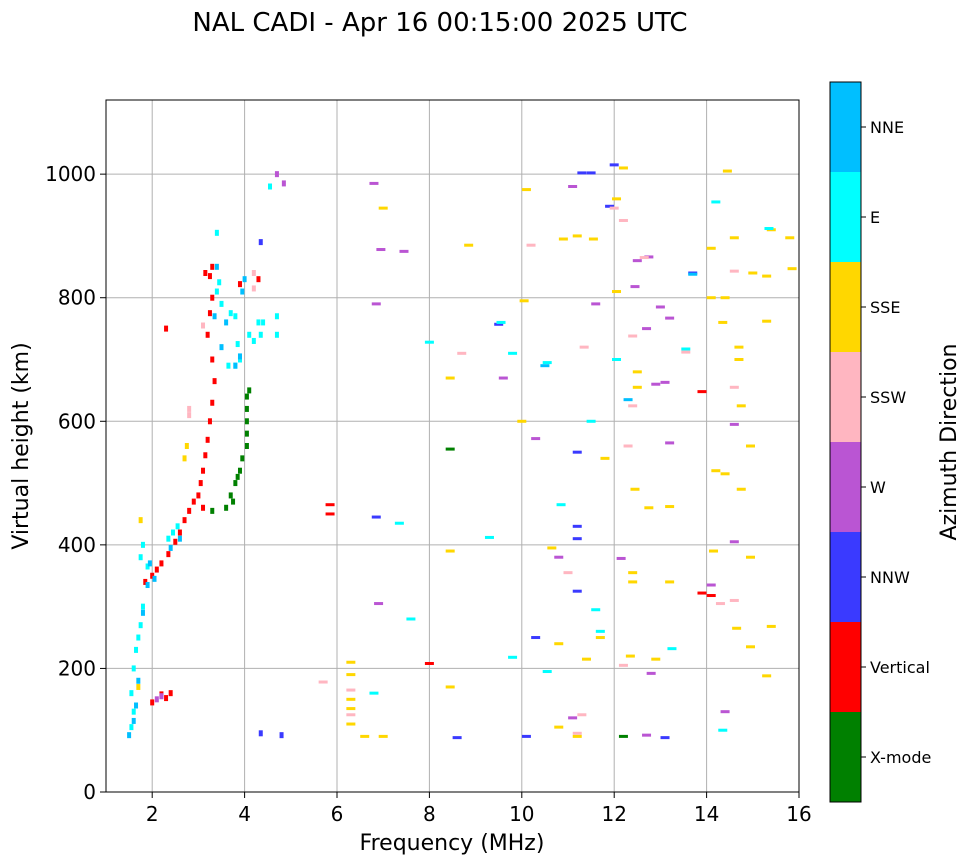 The height and width of the screenshot is (865, 972). What do you see at coordinates (244, 814) in the screenshot?
I see `x-tick-label: 4` at bounding box center [244, 814].